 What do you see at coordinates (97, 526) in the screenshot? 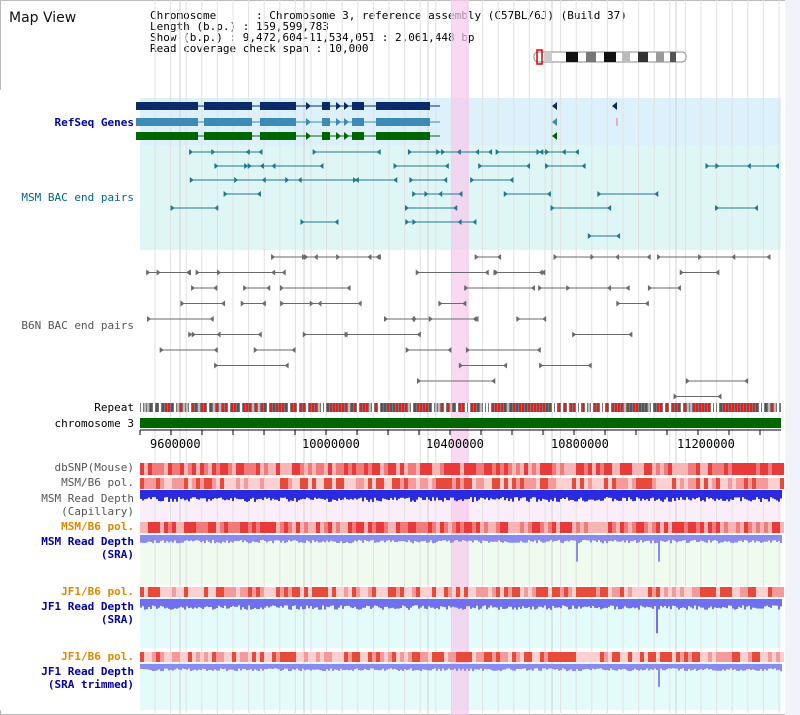
I see `track-label-msm-b6-pol-2: MSM/B6 pol.` at bounding box center [97, 526].